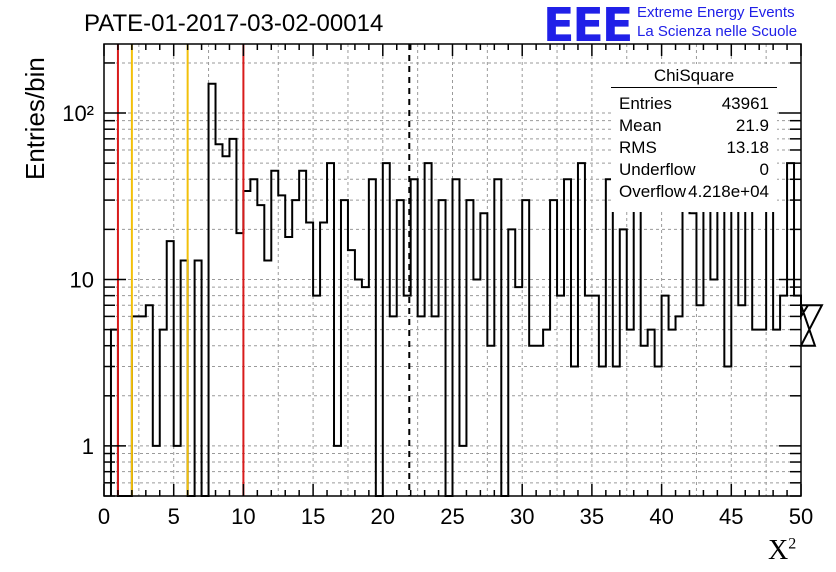  What do you see at coordinates (645, 103) in the screenshot?
I see `stats-label: Entries` at bounding box center [645, 103].